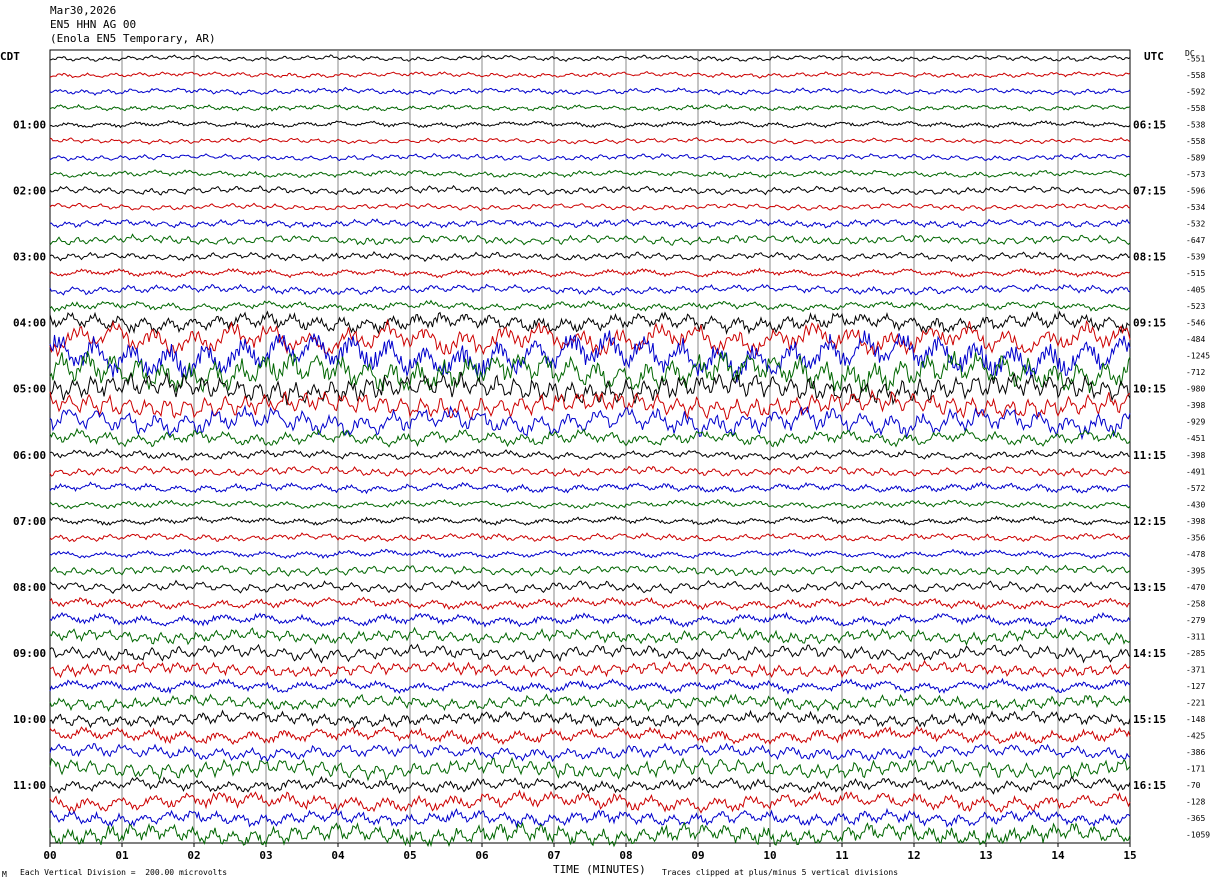 The image size is (1210, 886). Describe the element at coordinates (1195, 174) in the screenshot. I see `dc-offset-label: -573` at that location.